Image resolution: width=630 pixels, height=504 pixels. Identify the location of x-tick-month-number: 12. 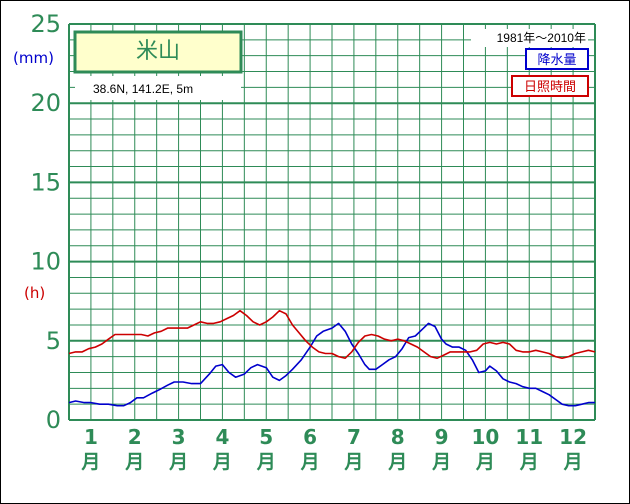
(573, 437).